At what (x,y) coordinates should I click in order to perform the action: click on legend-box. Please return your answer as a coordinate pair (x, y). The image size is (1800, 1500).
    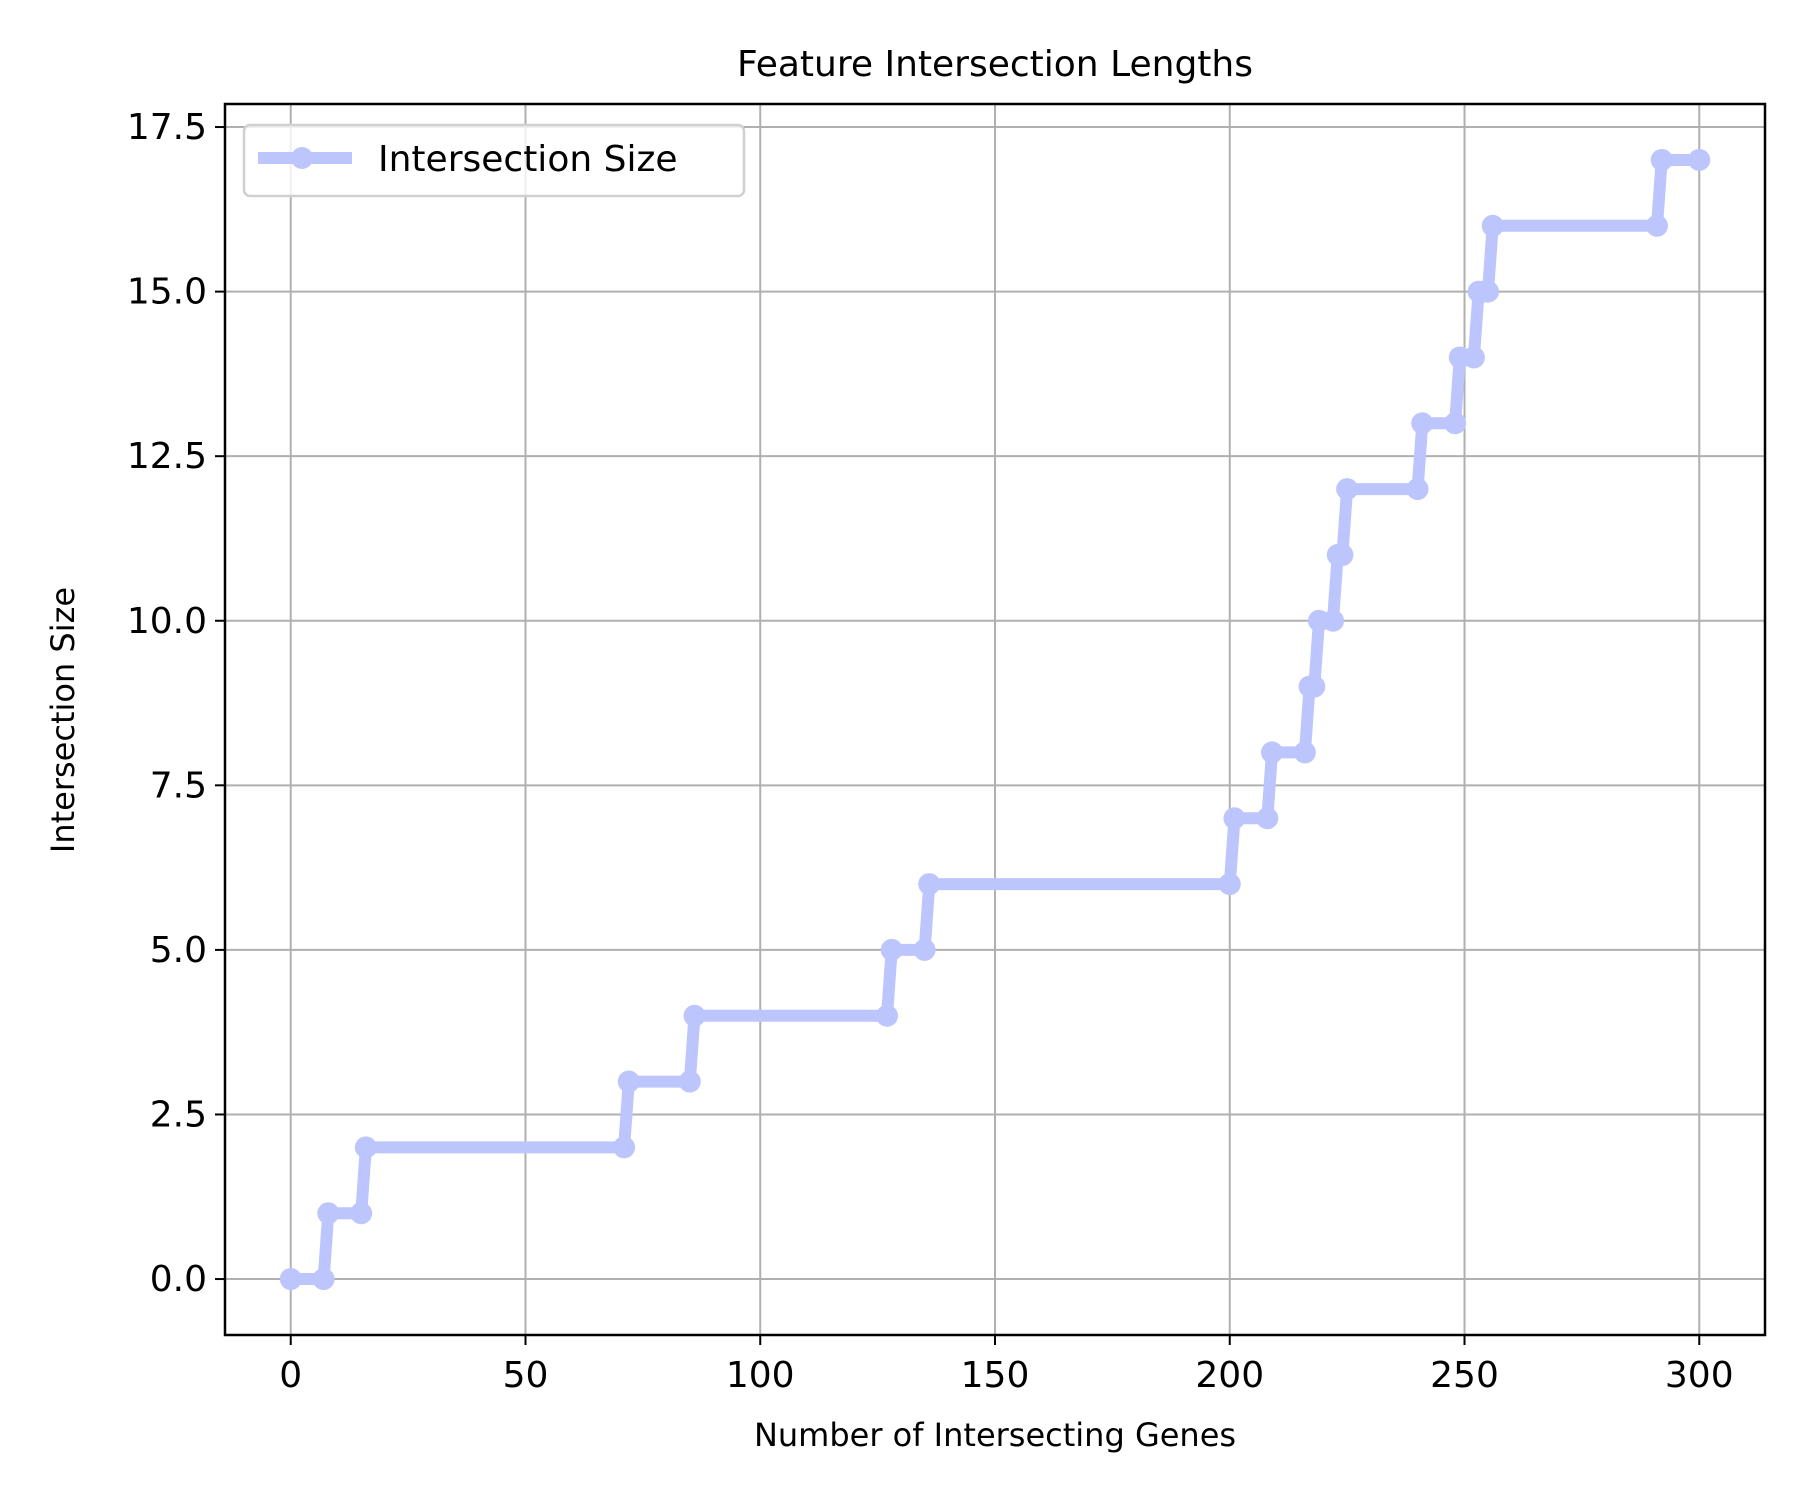
    Looking at the image, I should click on (494, 160).